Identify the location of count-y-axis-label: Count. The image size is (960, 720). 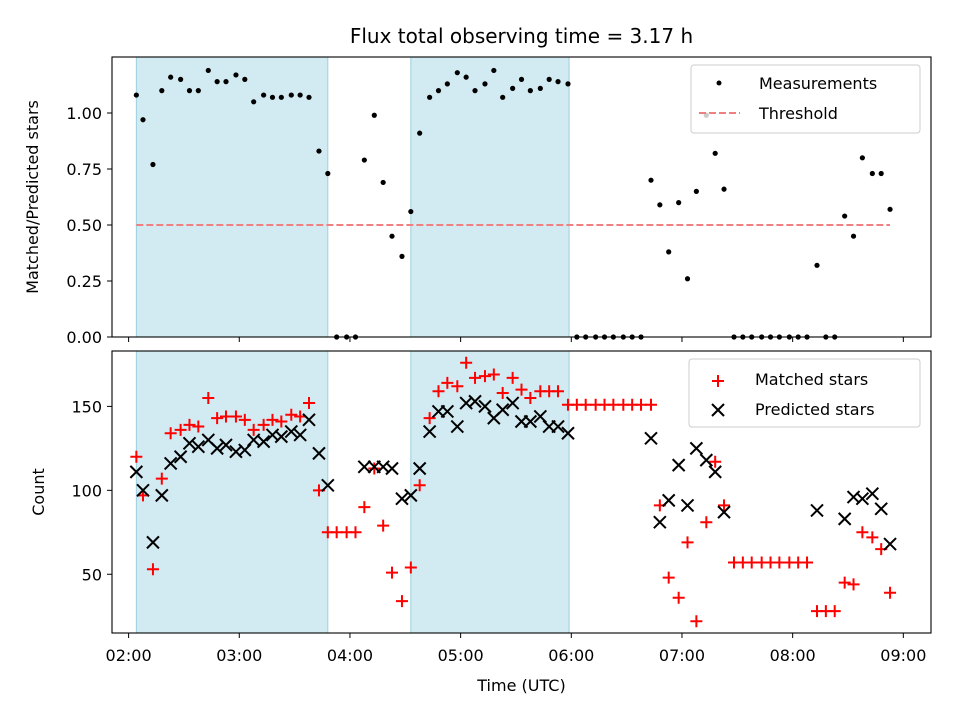
(38, 492).